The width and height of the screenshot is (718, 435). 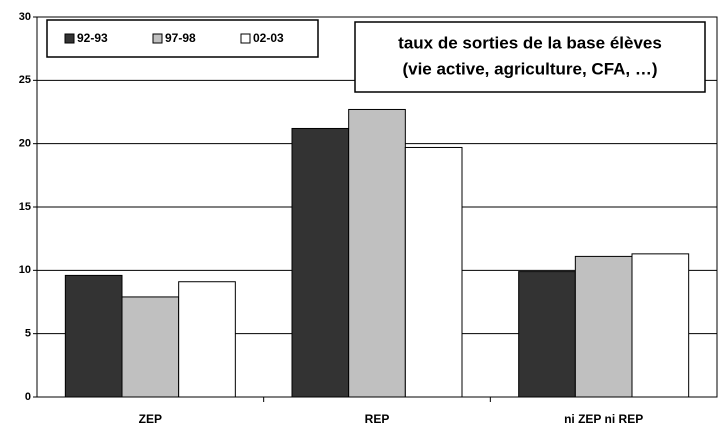 What do you see at coordinates (529, 68) in the screenshot?
I see `annotation: (vie active, agriculture, CFA, …)` at bounding box center [529, 68].